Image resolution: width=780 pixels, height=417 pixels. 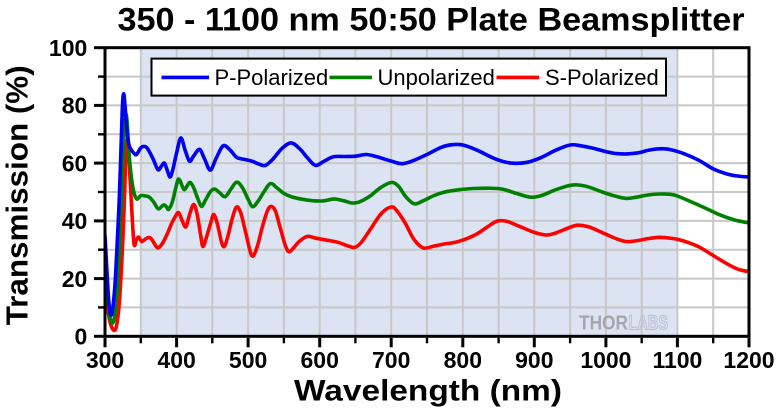 What do you see at coordinates (602, 77) in the screenshot?
I see `svg-text: S-Polarized` at bounding box center [602, 77].